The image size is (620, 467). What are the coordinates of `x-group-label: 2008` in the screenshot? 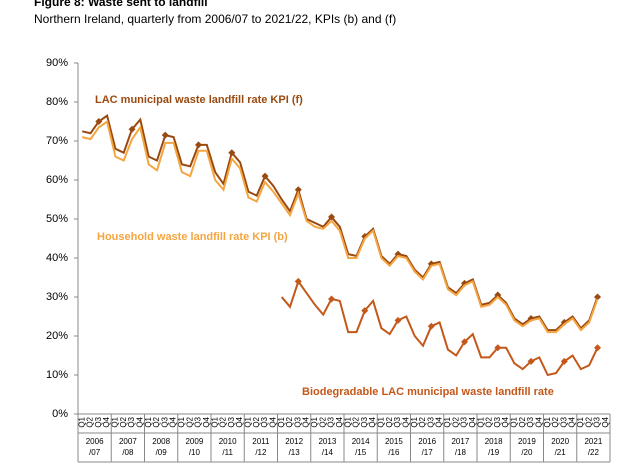 It's located at (161, 441).